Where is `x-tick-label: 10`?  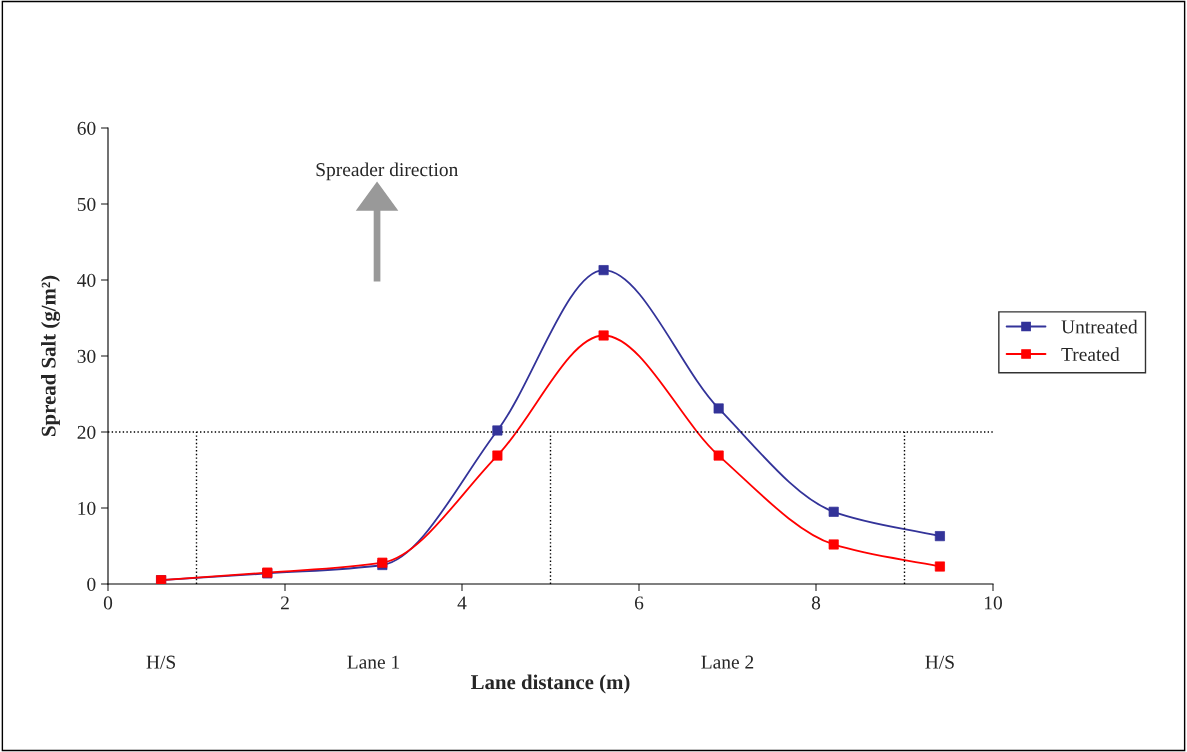
x-tick-label: 10 is located at coordinates (993, 603).